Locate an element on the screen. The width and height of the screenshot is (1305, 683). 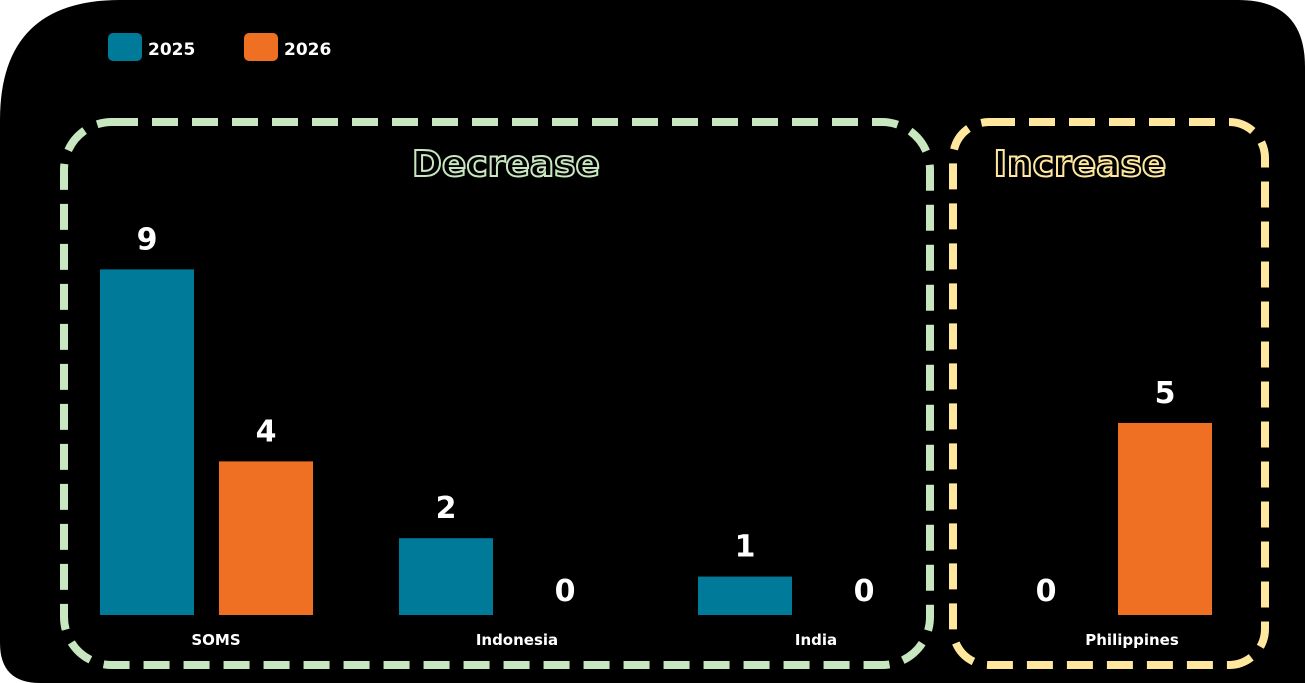
data-label-philippines-2026: 5 is located at coordinates (1165, 393).